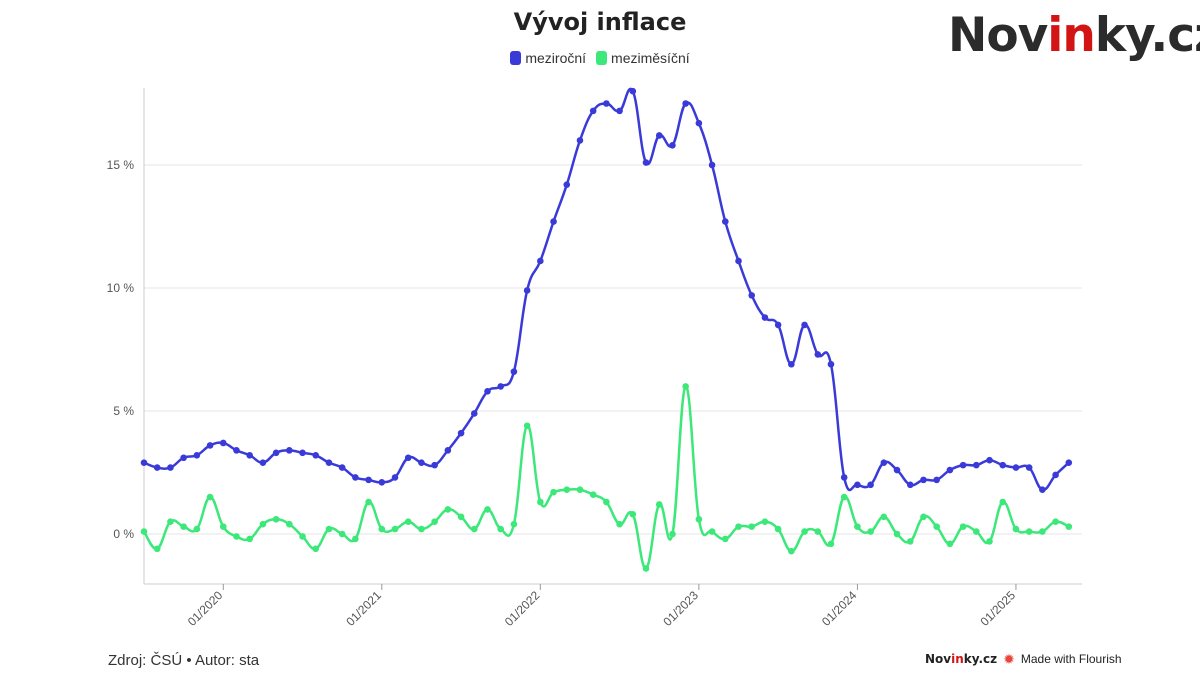 The image size is (1200, 675). What do you see at coordinates (123, 411) in the screenshot?
I see `y-tick-label: 5 %` at bounding box center [123, 411].